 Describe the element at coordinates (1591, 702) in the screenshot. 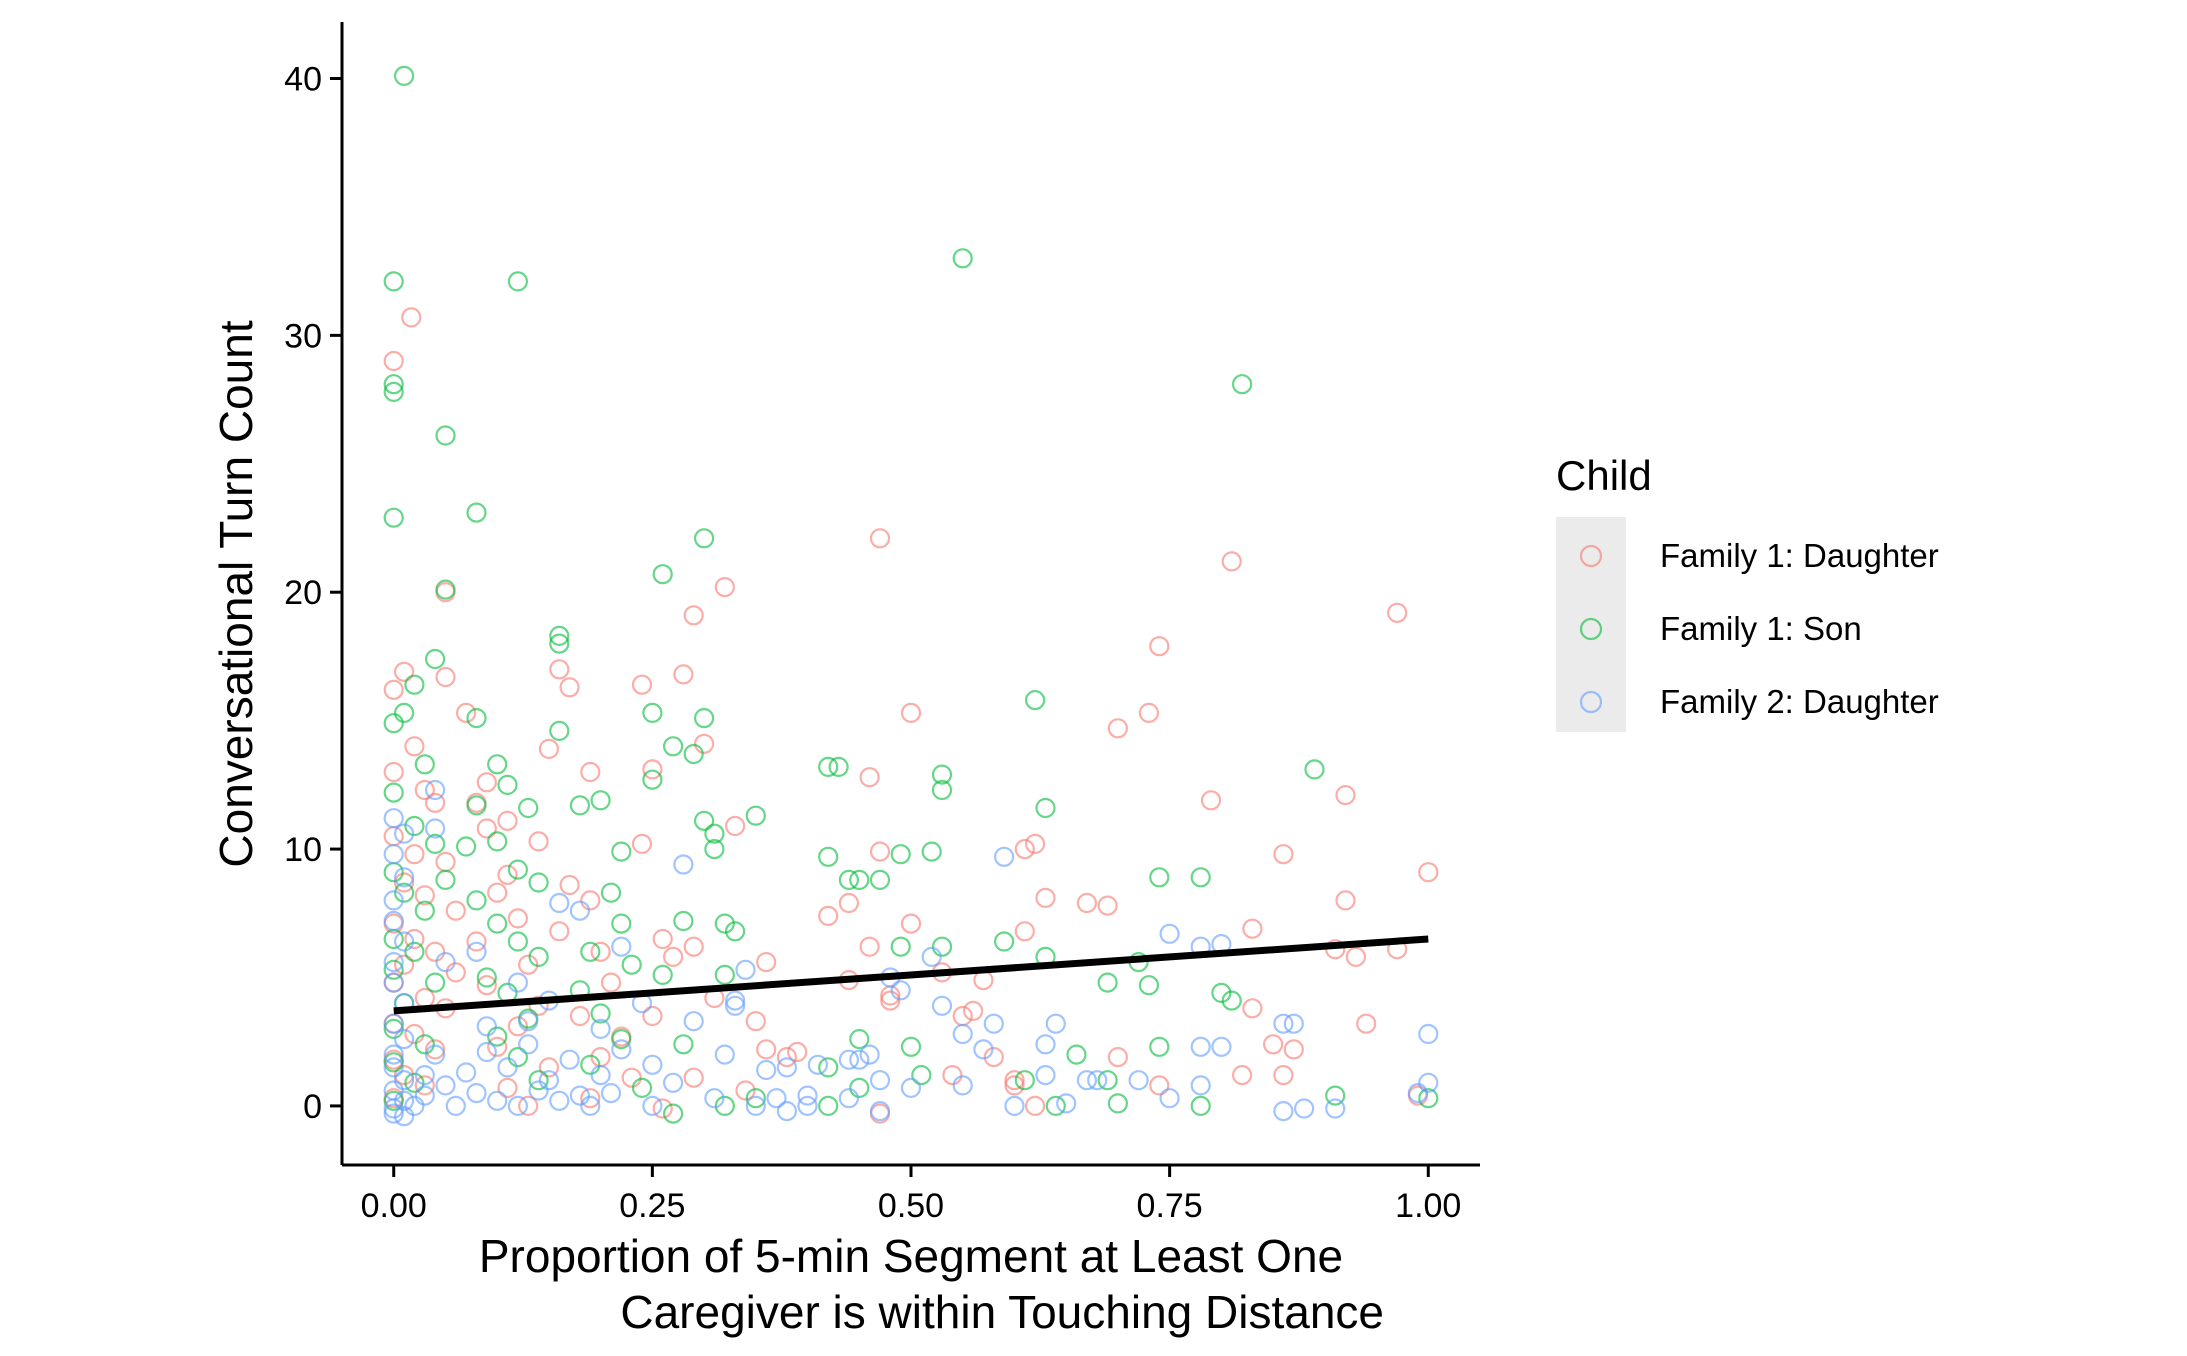

I see `legend-key-circle` at that location.